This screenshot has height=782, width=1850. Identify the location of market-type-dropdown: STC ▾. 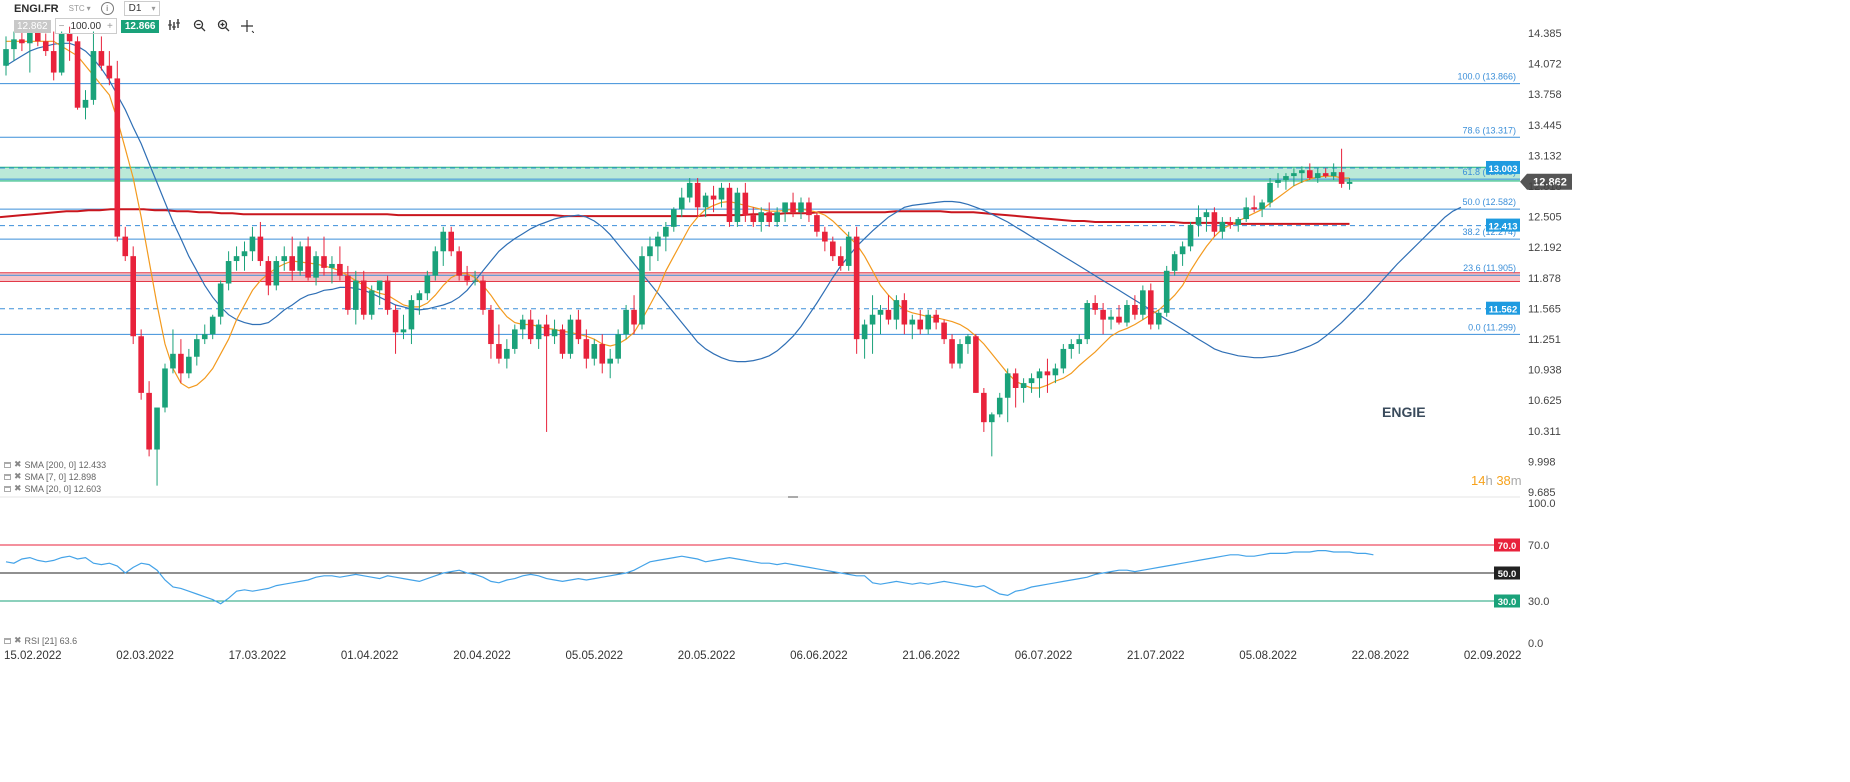
(80, 8).